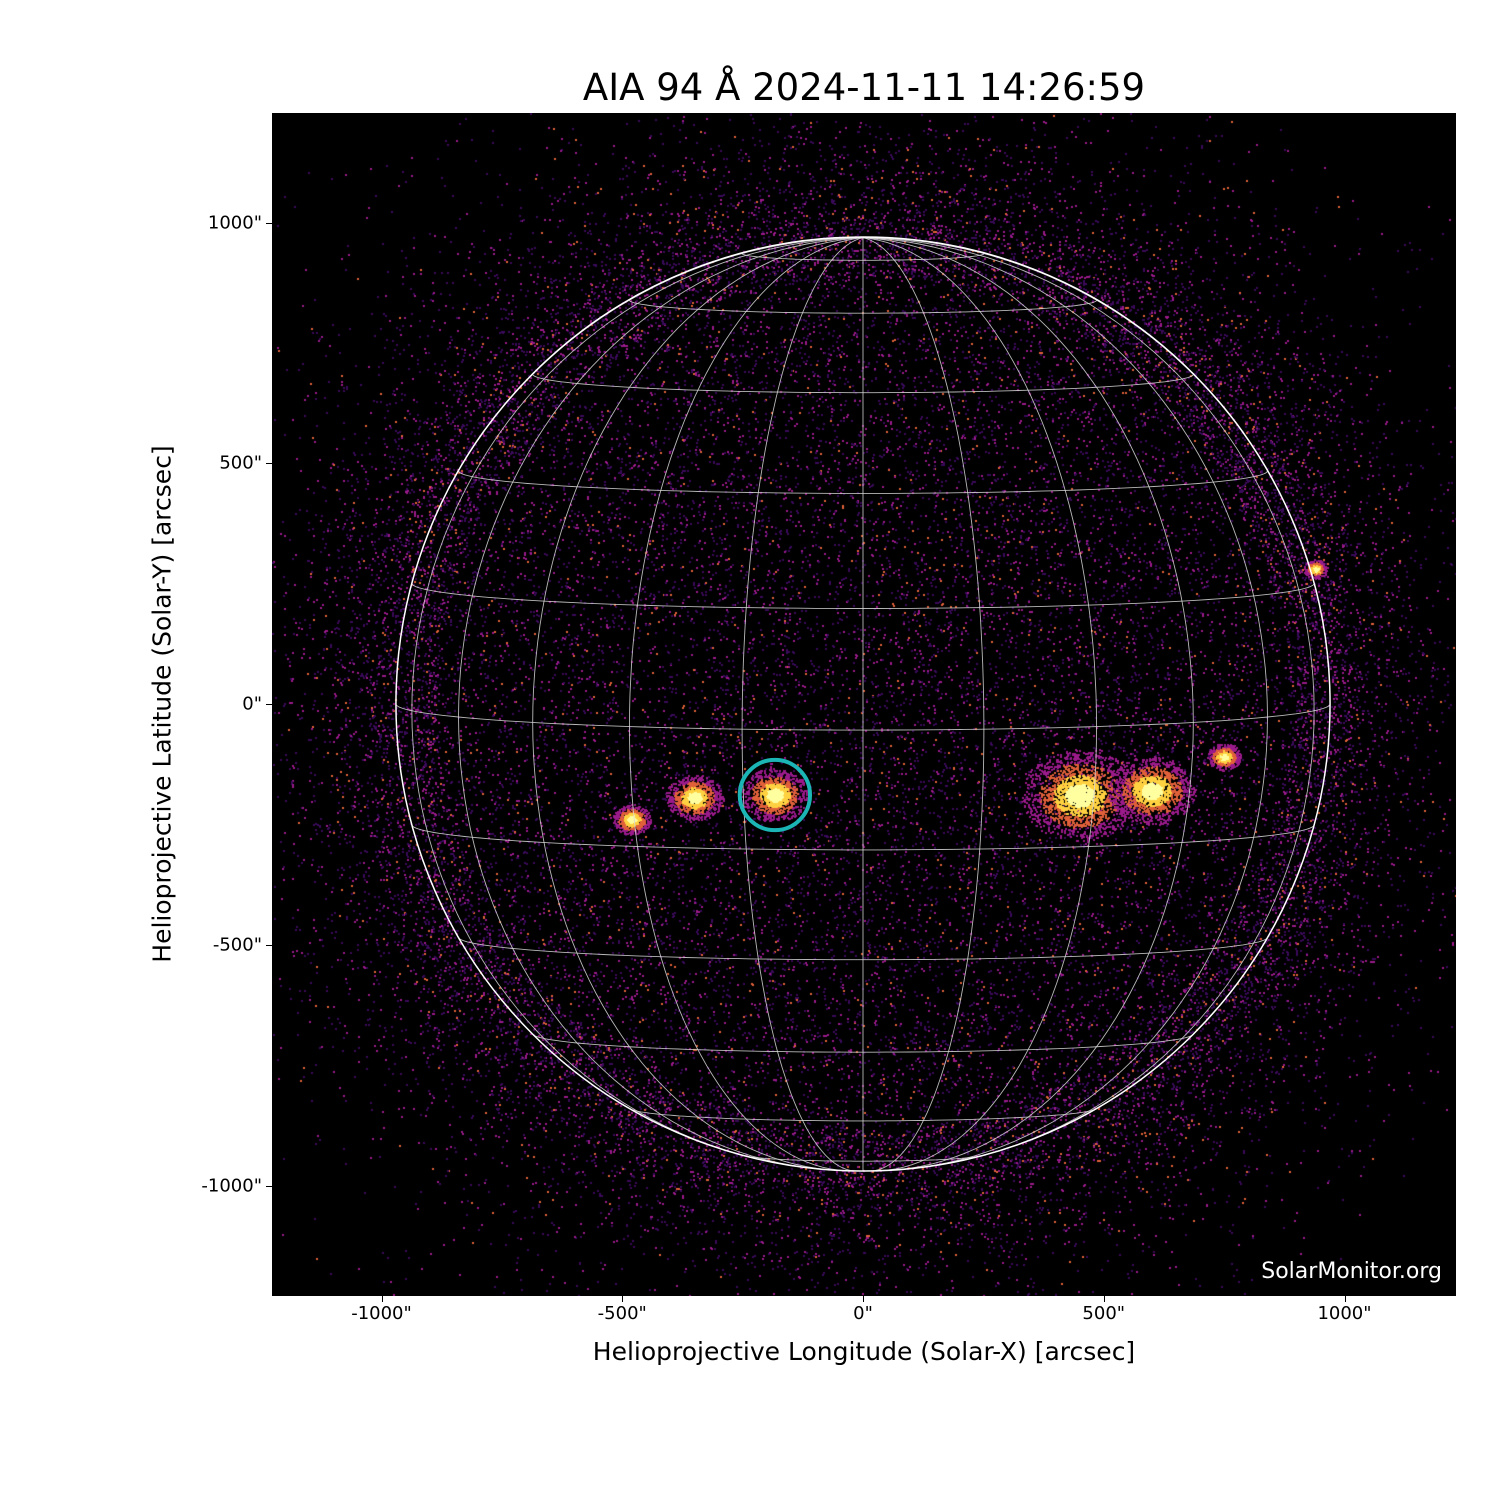  What do you see at coordinates (240, 463) in the screenshot?
I see `y-tick-label: 500"` at bounding box center [240, 463].